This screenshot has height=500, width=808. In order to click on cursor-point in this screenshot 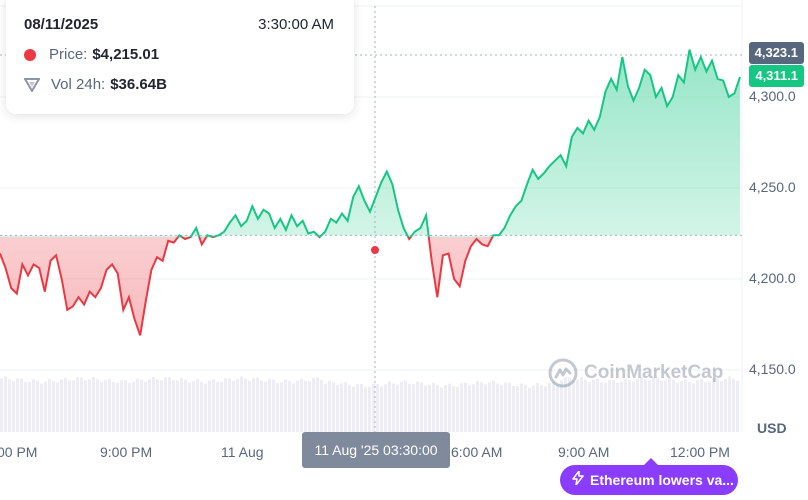, I will do `click(375, 250)`.